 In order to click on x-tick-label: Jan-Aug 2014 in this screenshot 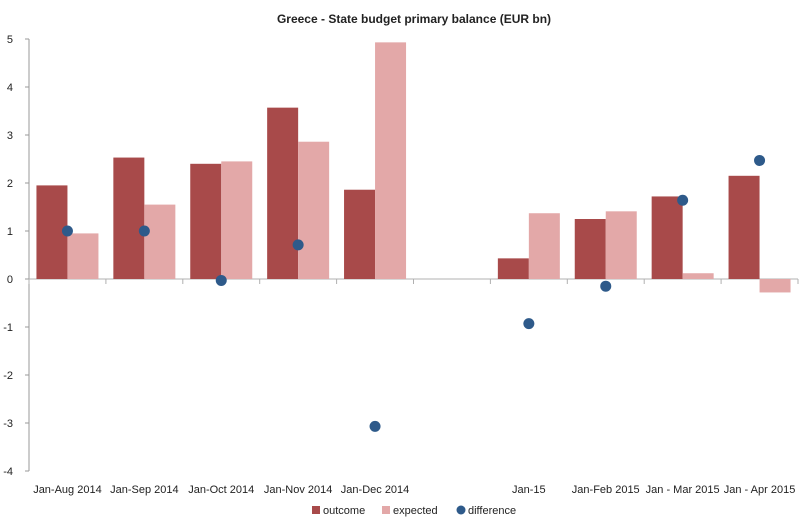, I will do `click(67, 490)`.